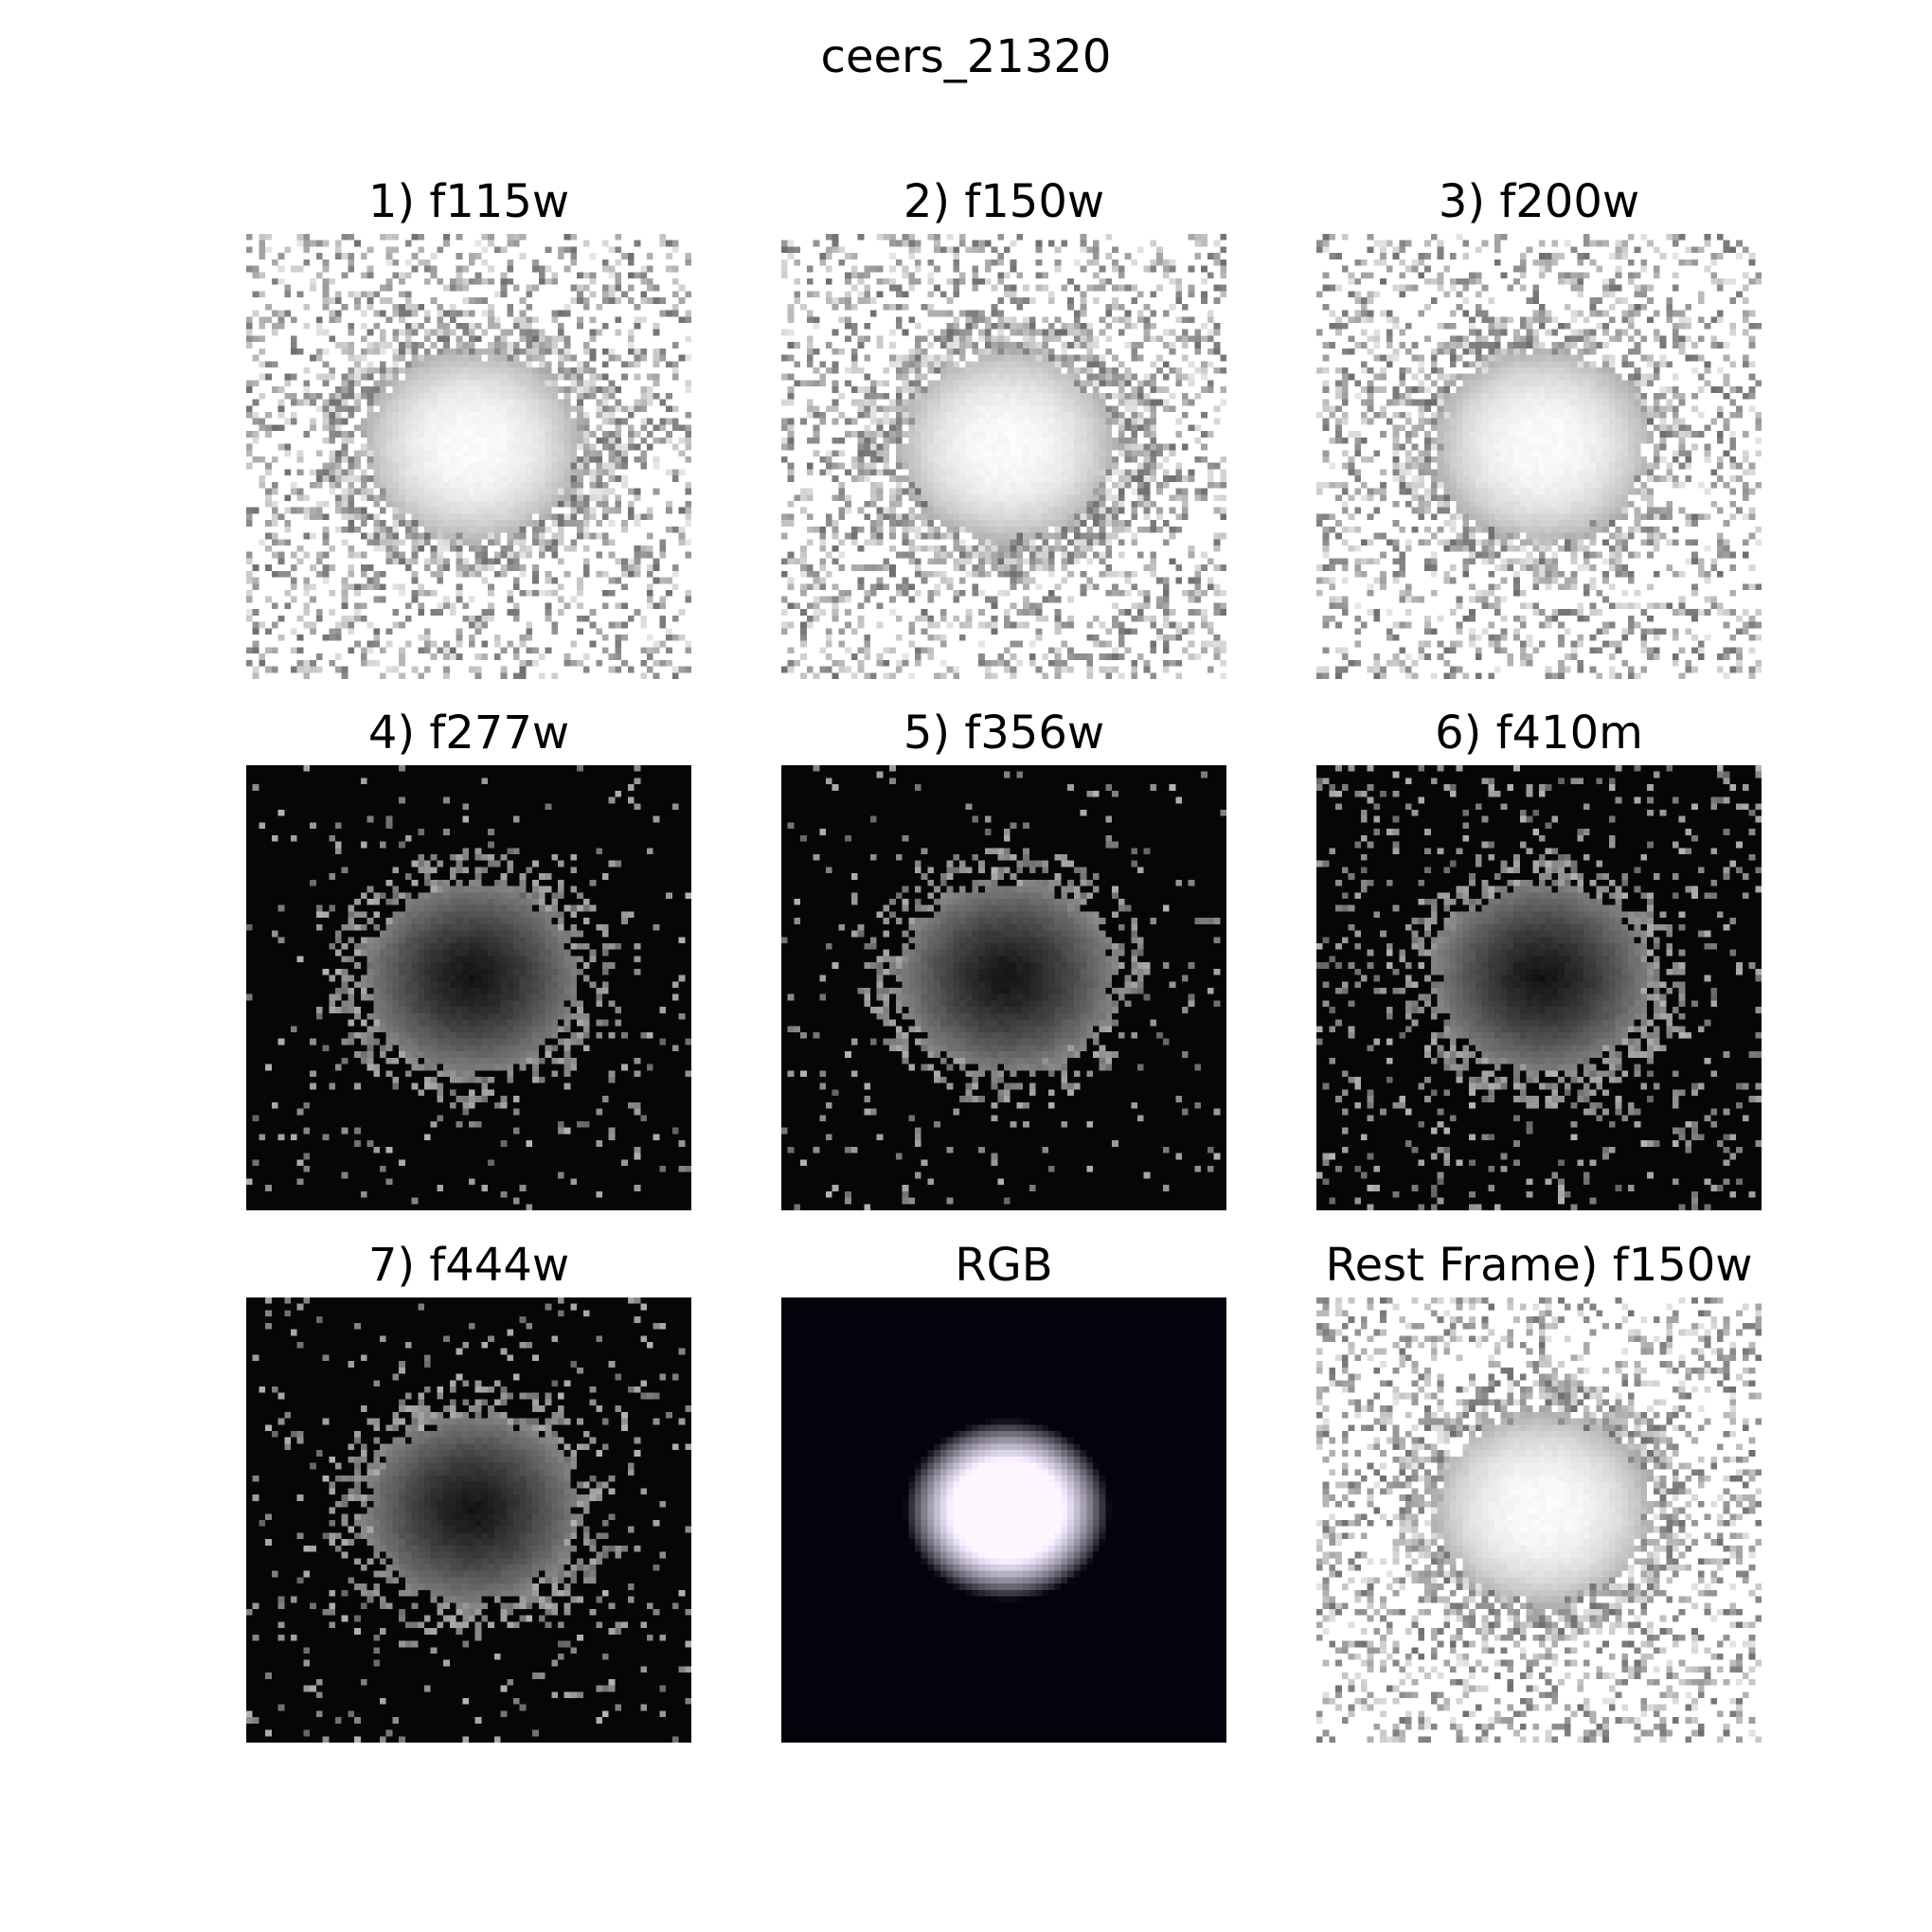 The width and height of the screenshot is (1932, 1932). Describe the element at coordinates (1539, 733) in the screenshot. I see `panel-title: 6) f410m` at that location.